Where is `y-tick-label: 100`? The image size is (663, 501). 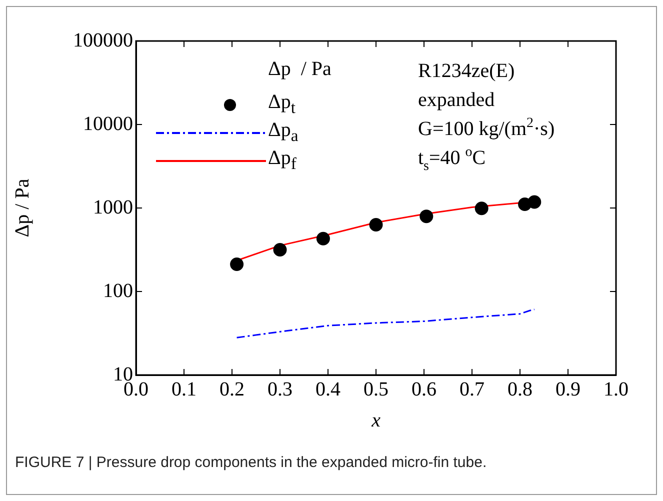 y-tick-label: 100 is located at coordinates (118, 291).